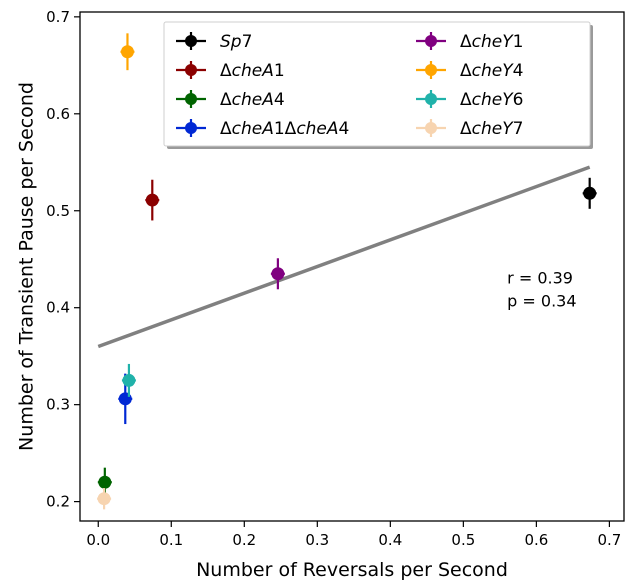 The height and width of the screenshot is (583, 640). I want to click on legend-item-chey7: ΔcheY7, so click(469, 129).